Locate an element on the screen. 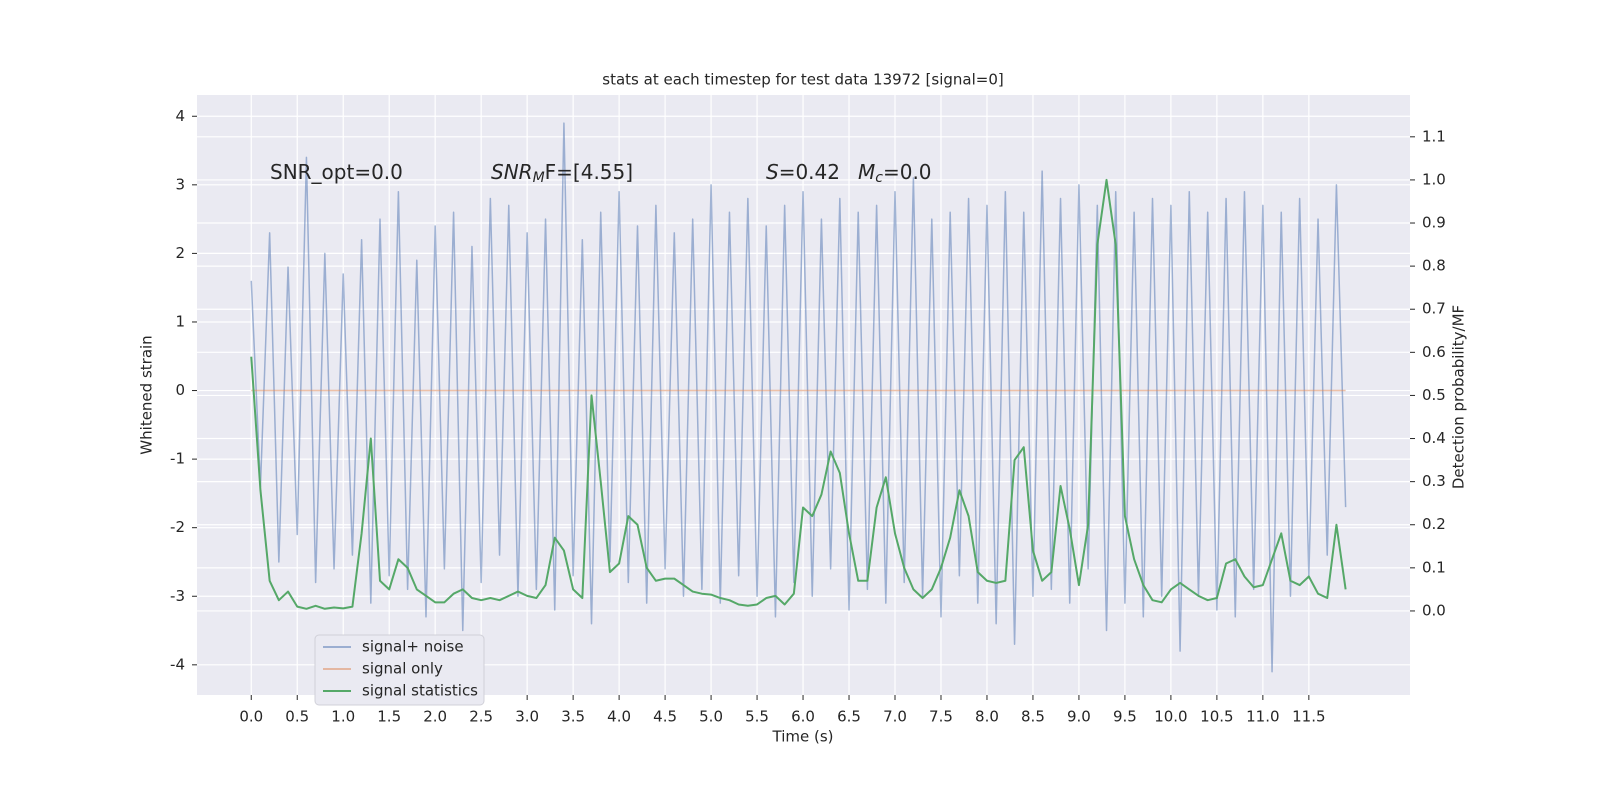  annotation-part: F=[4.55] is located at coordinates (589, 172).